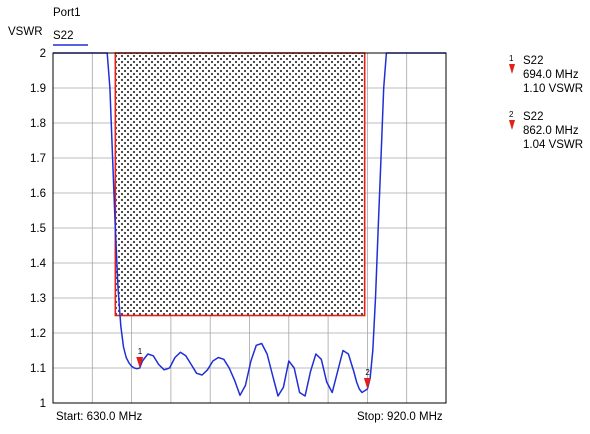 This screenshot has height=434, width=590. What do you see at coordinates (38, 159) in the screenshot?
I see `y-tick-label: 1.7` at bounding box center [38, 159].